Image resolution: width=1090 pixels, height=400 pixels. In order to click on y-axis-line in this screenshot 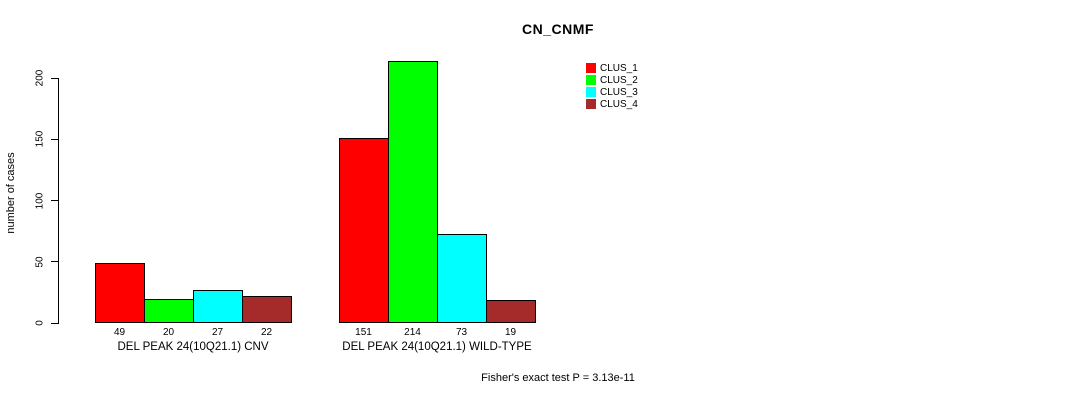, I will do `click(58, 201)`.